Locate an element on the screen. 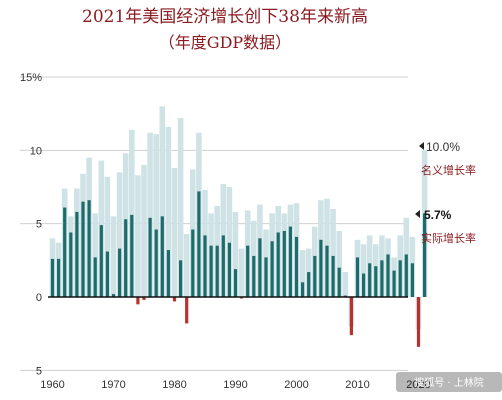  watermark-background is located at coordinates (449, 382).